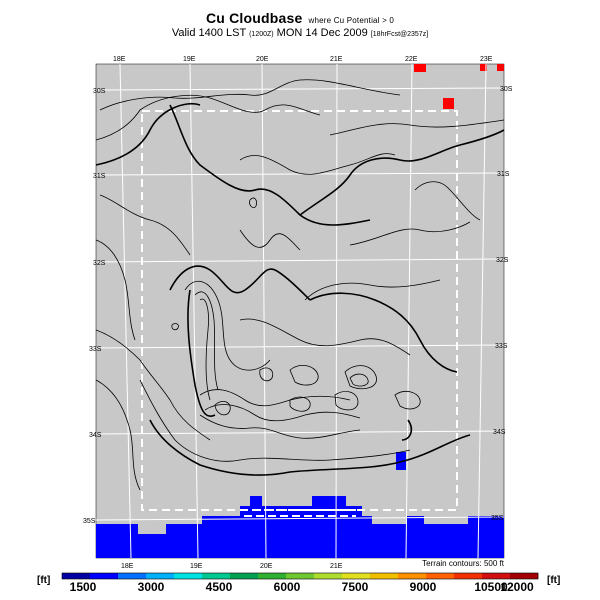  Describe the element at coordinates (44, 580) in the screenshot. I see `unit-left: [ft]` at that location.